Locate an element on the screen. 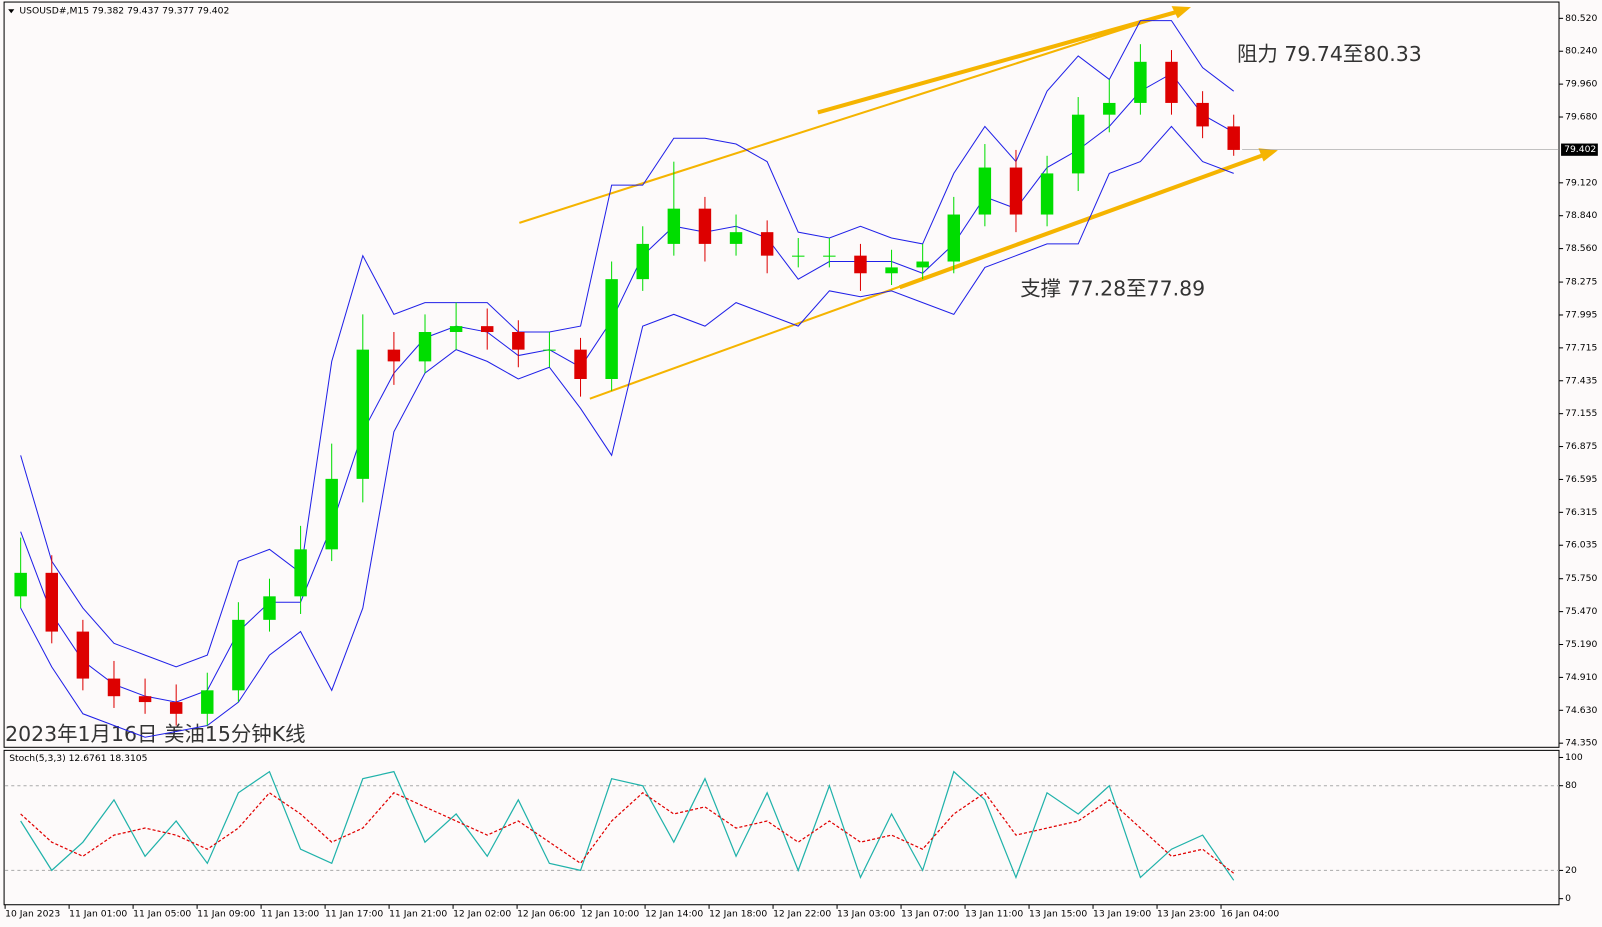 The image size is (1602, 927). x-tick-label: 11 Jan 17:00 is located at coordinates (354, 913).